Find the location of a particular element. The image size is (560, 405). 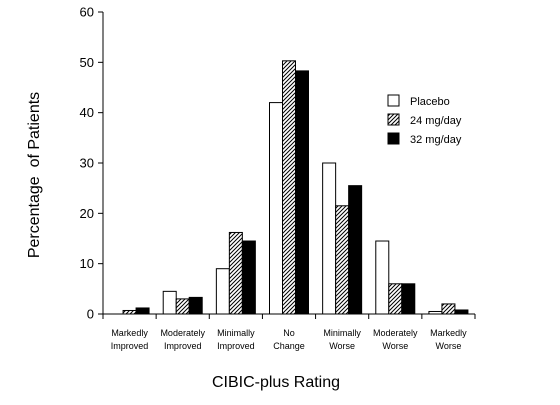

y-tick-label: 40 is located at coordinates (87, 112).